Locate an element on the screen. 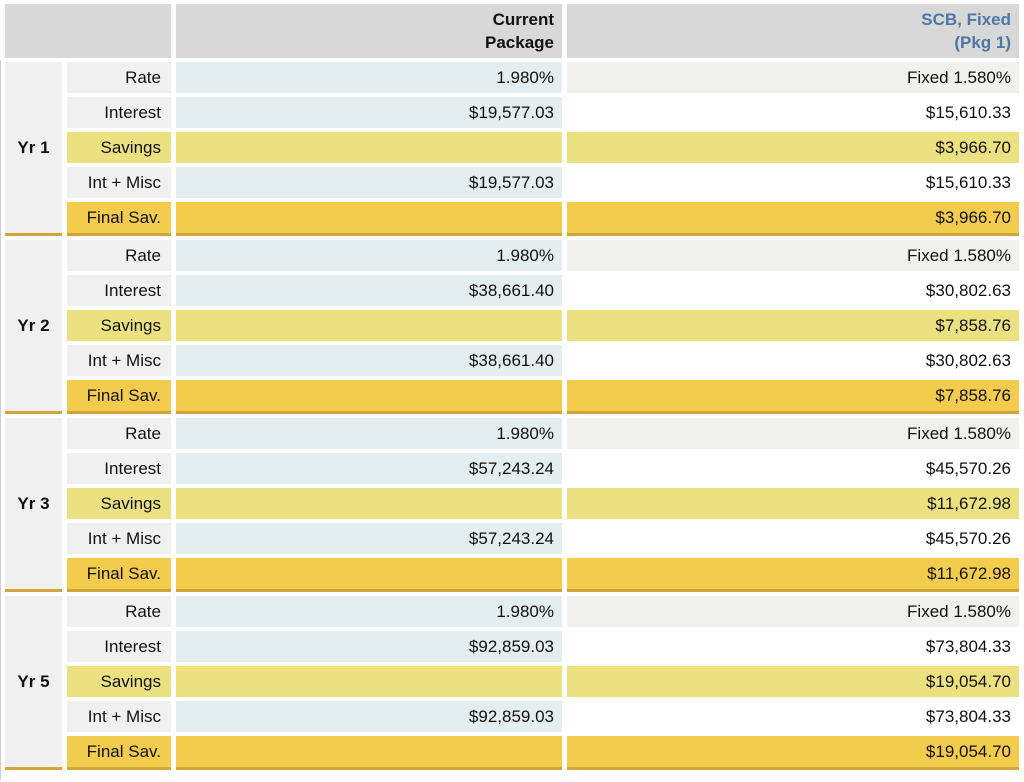 The height and width of the screenshot is (782, 1024). corner-header is located at coordinates (88, 31).